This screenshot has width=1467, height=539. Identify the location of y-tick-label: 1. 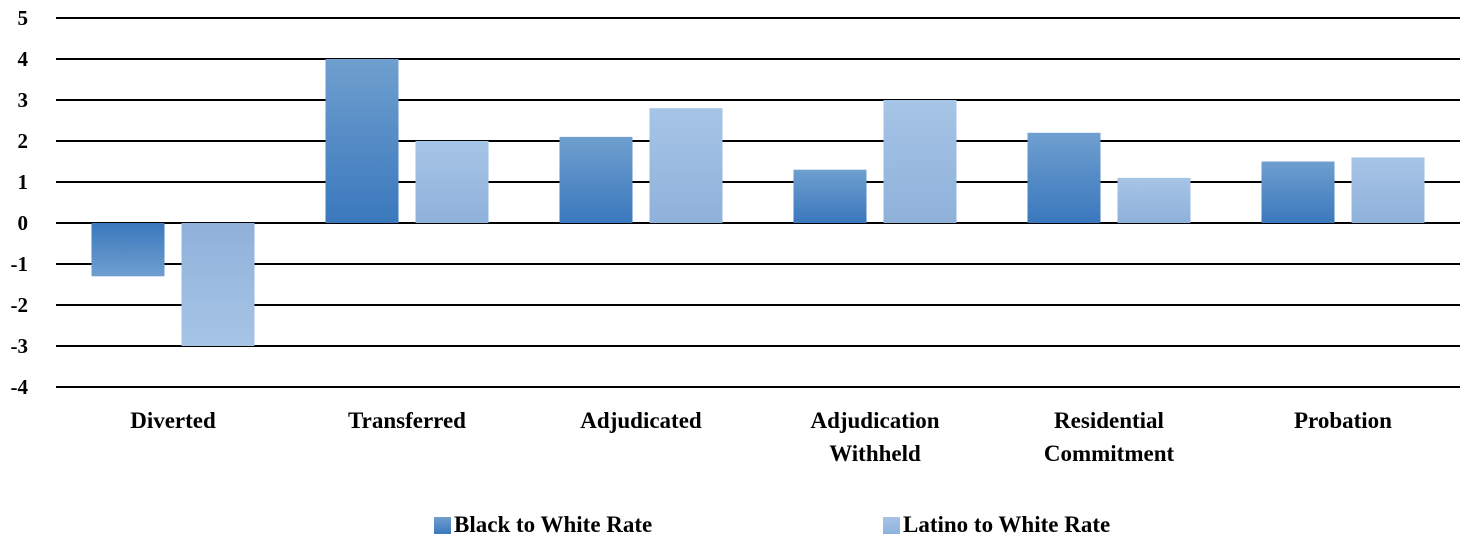
(23, 182).